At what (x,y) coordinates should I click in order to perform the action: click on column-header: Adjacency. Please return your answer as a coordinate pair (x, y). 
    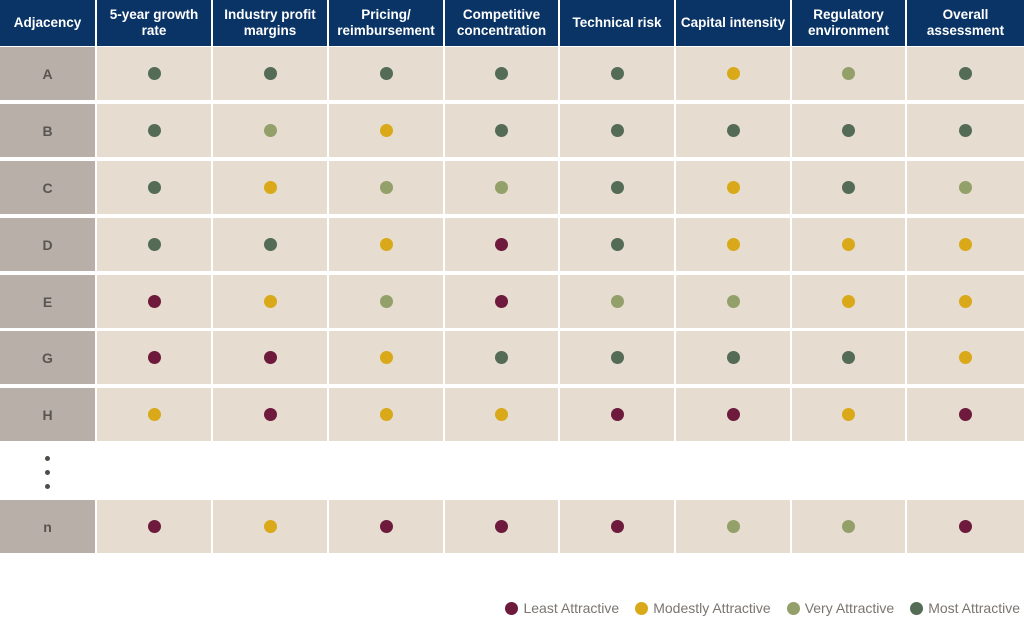
    Looking at the image, I should click on (47, 23).